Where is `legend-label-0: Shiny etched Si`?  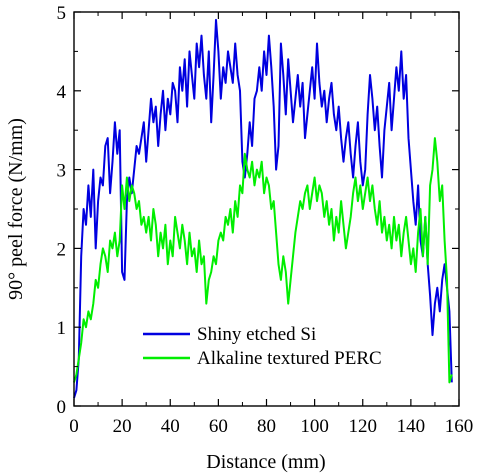
legend-label-0: Shiny etched Si is located at coordinates (256, 334).